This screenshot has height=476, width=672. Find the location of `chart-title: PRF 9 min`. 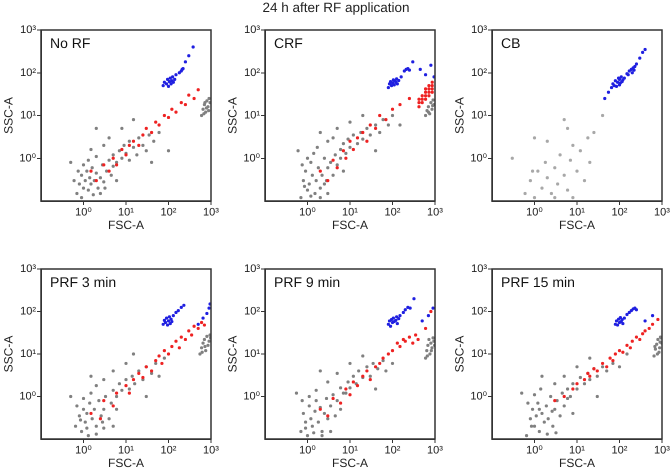

chart-title: PRF 9 min is located at coordinates (307, 282).